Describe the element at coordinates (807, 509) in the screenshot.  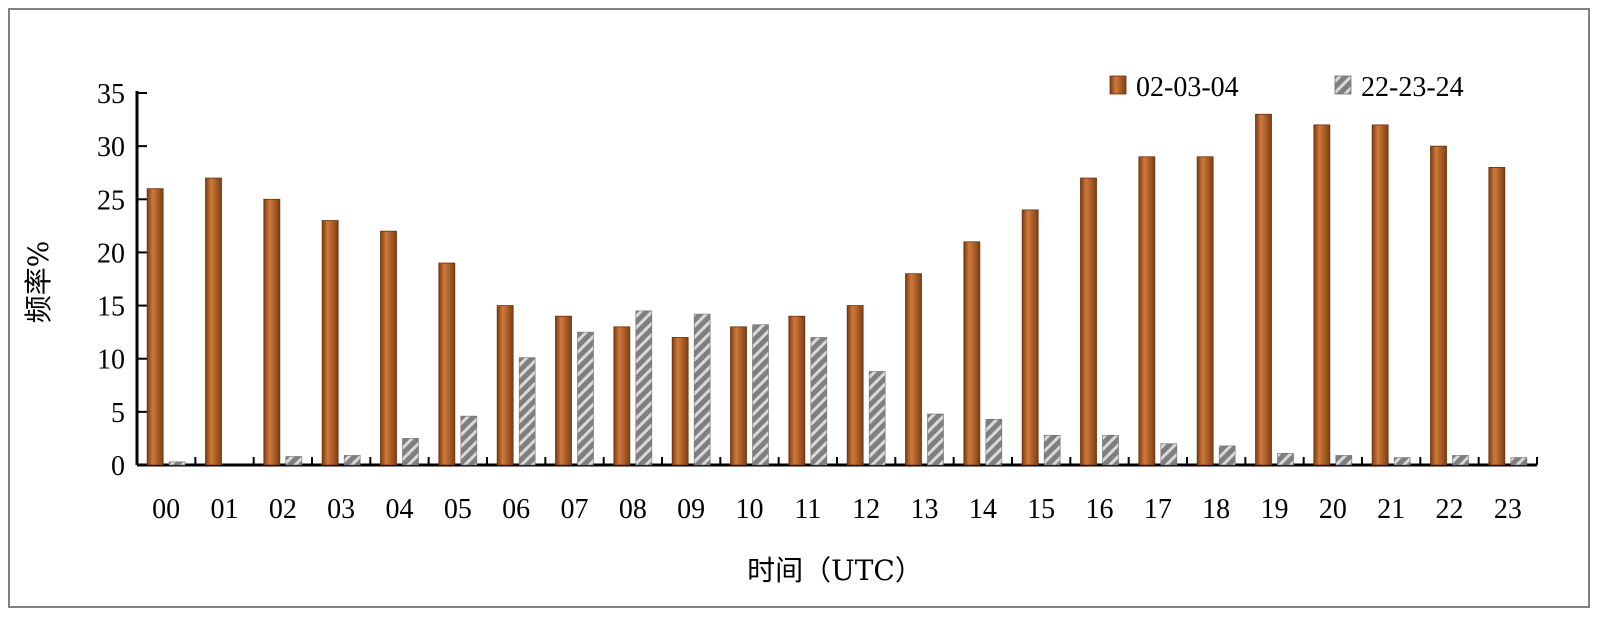
I see `x-tick-label: 11` at that location.